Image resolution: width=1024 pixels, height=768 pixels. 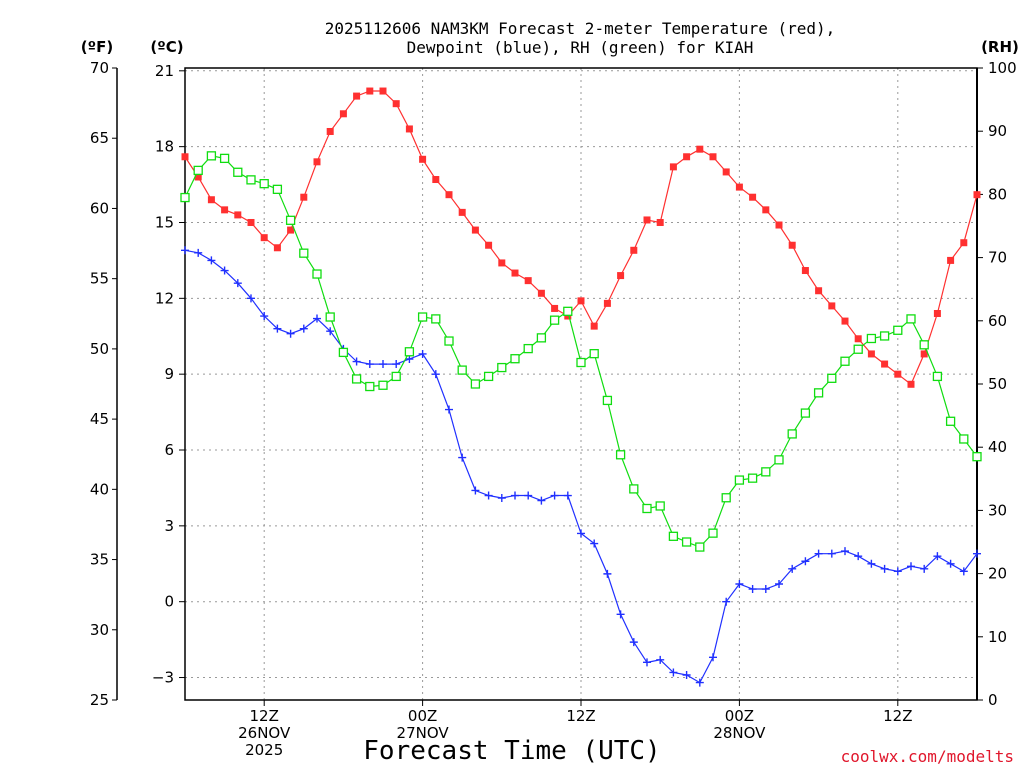 I want to click on celsius-tick-label: 21, so click(x=164, y=71).